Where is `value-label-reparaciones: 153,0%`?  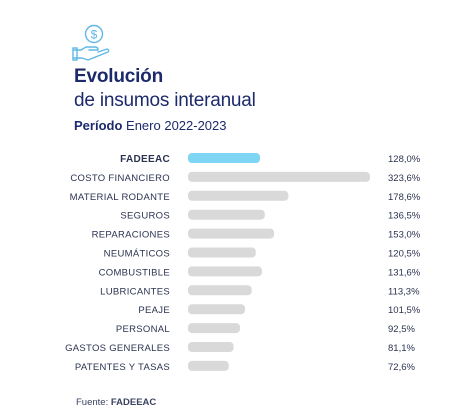 value-label-reparaciones: 153,0% is located at coordinates (404, 235).